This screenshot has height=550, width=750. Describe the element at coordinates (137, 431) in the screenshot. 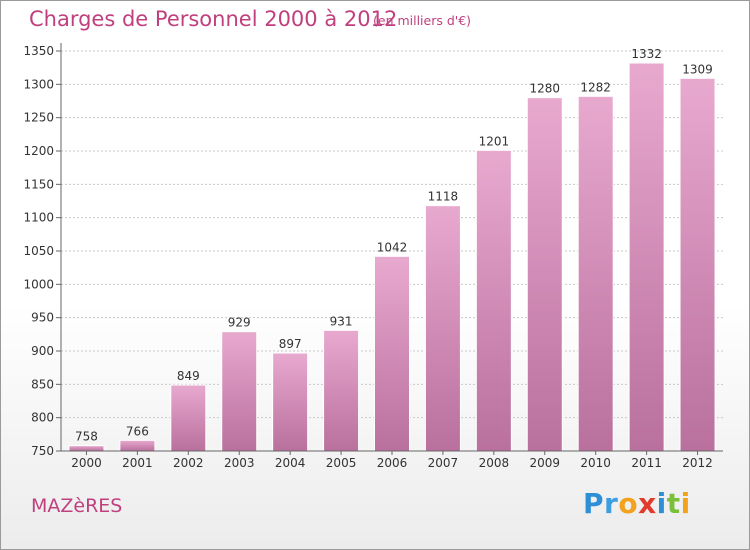

I see `data-label: 766` at that location.